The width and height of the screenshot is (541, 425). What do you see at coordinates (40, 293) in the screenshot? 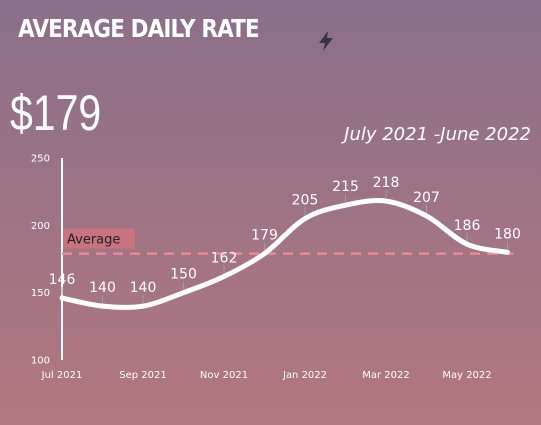
I see `y-tick-label: 150` at bounding box center [40, 293].